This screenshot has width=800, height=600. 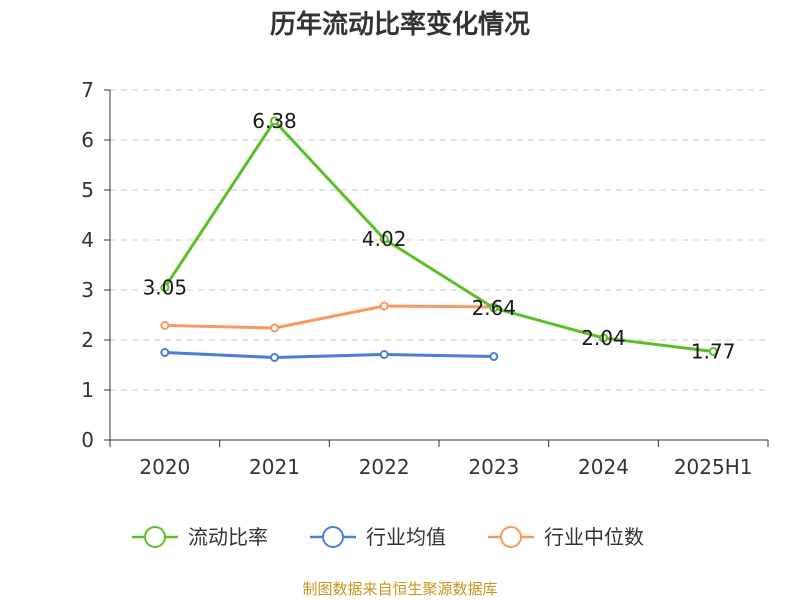 I want to click on y-tick-label: 4, so click(x=87, y=240).